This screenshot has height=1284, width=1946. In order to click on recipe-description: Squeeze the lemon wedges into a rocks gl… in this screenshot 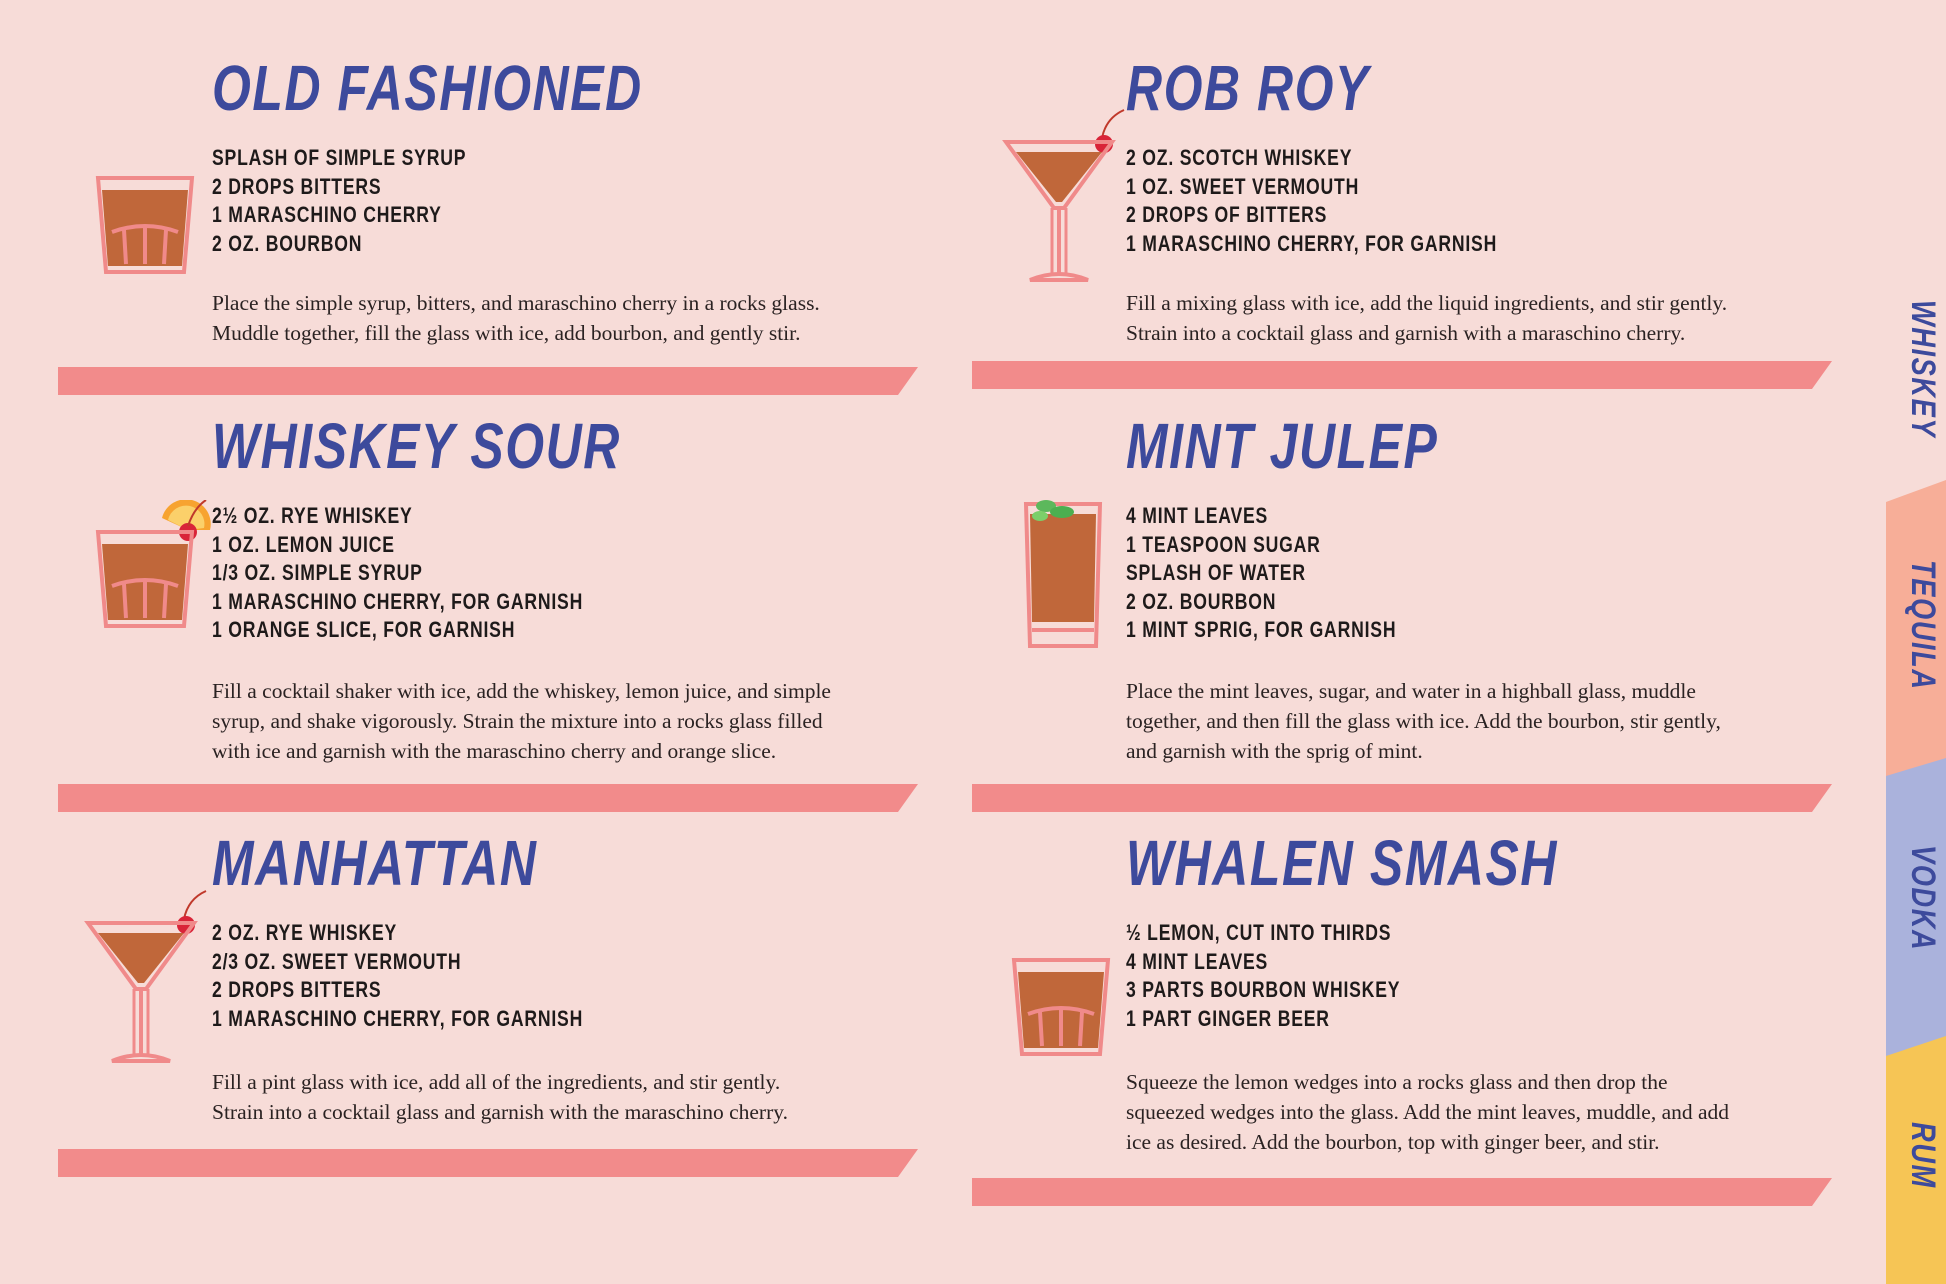, I will do `click(1427, 1112)`.